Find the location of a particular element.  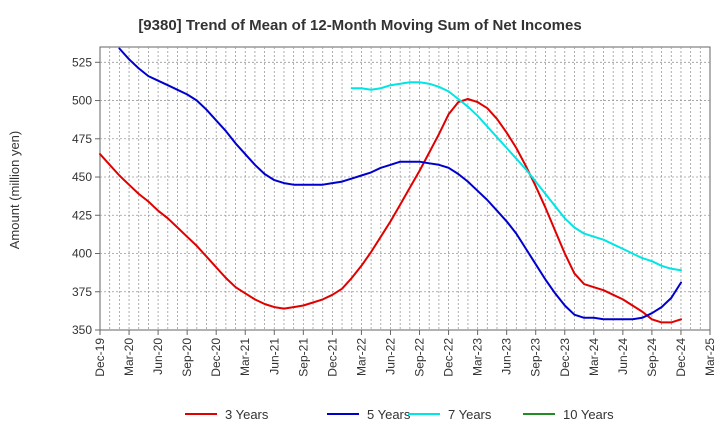

x-tick-label: Dec-21 is located at coordinates (332, 357).